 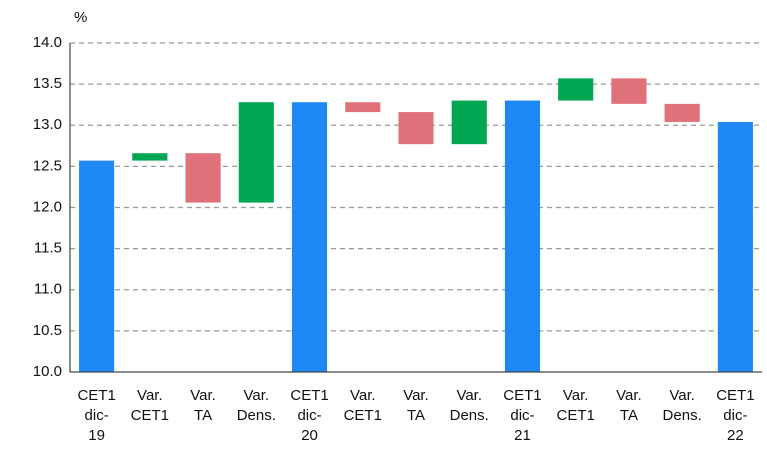 What do you see at coordinates (80, 17) in the screenshot?
I see `y-axis-label: %` at bounding box center [80, 17].